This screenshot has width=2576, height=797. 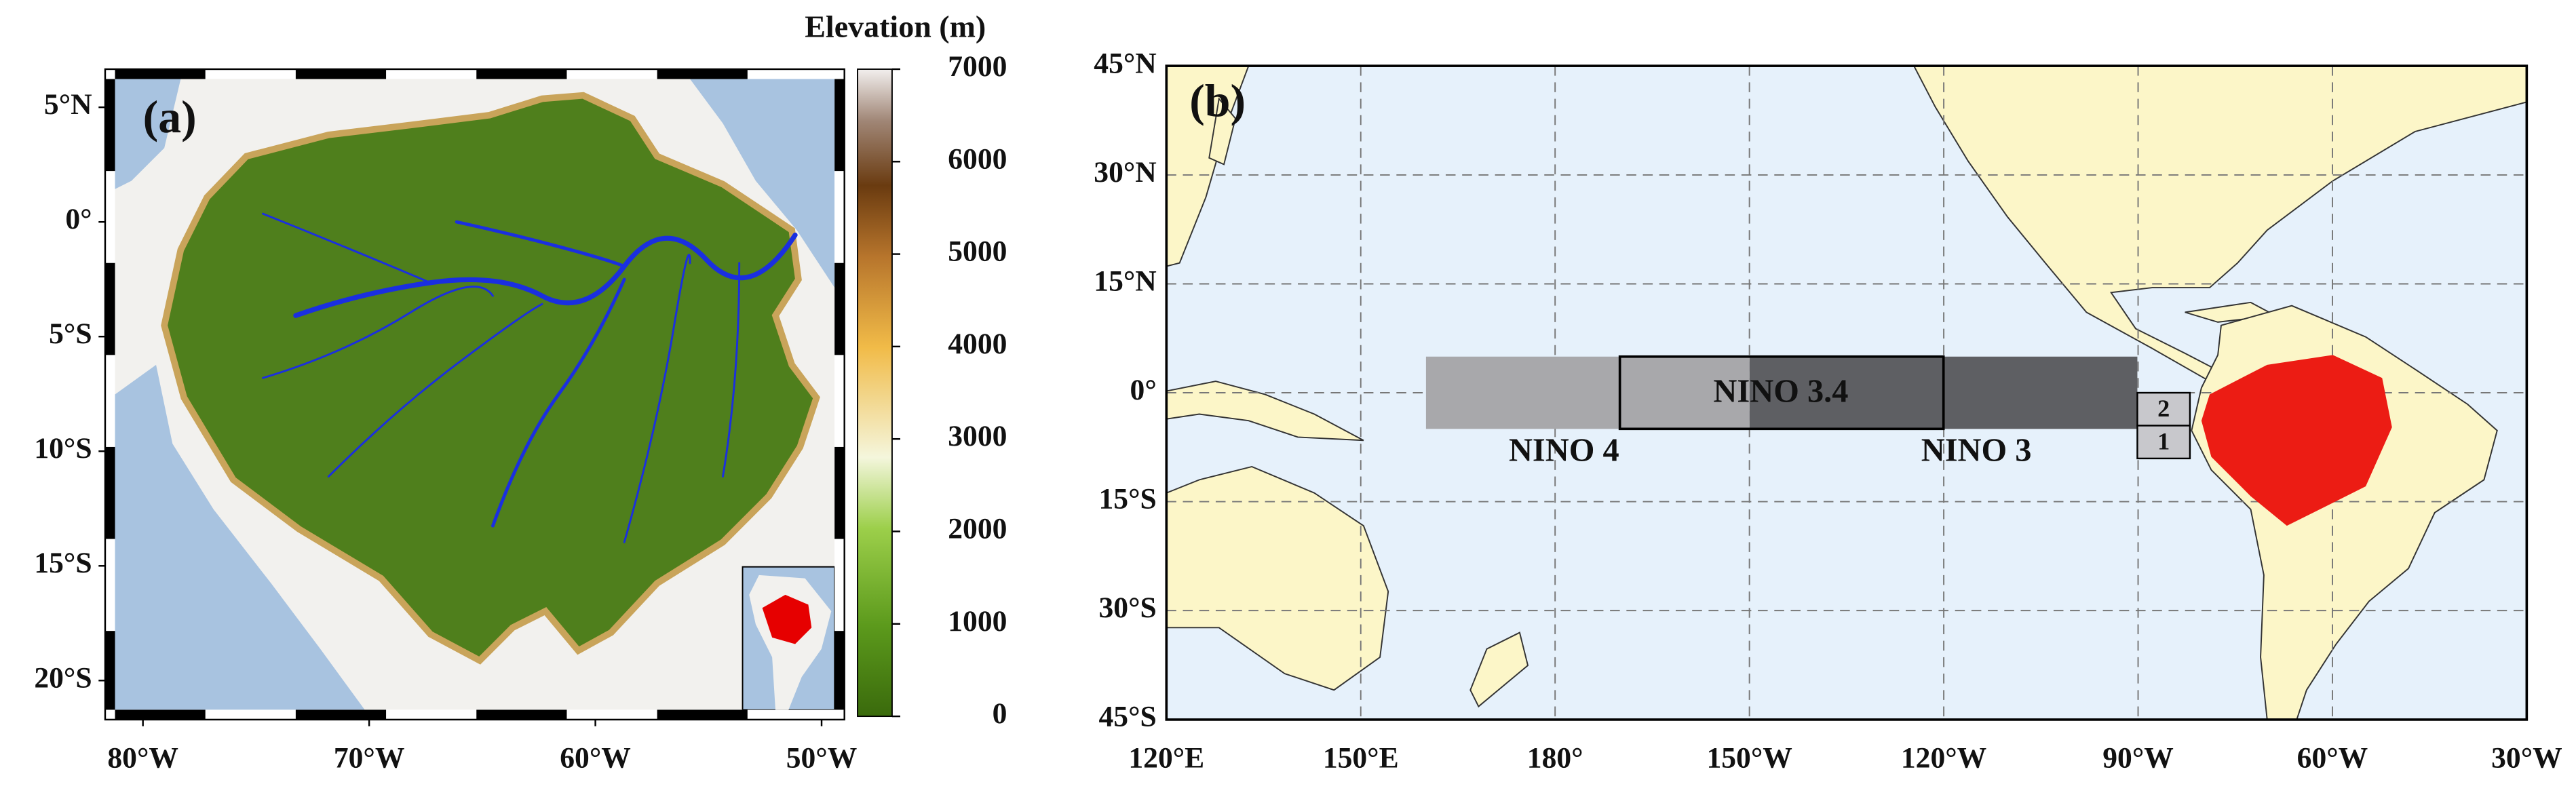 I want to click on nino2-box, so click(x=2163, y=409).